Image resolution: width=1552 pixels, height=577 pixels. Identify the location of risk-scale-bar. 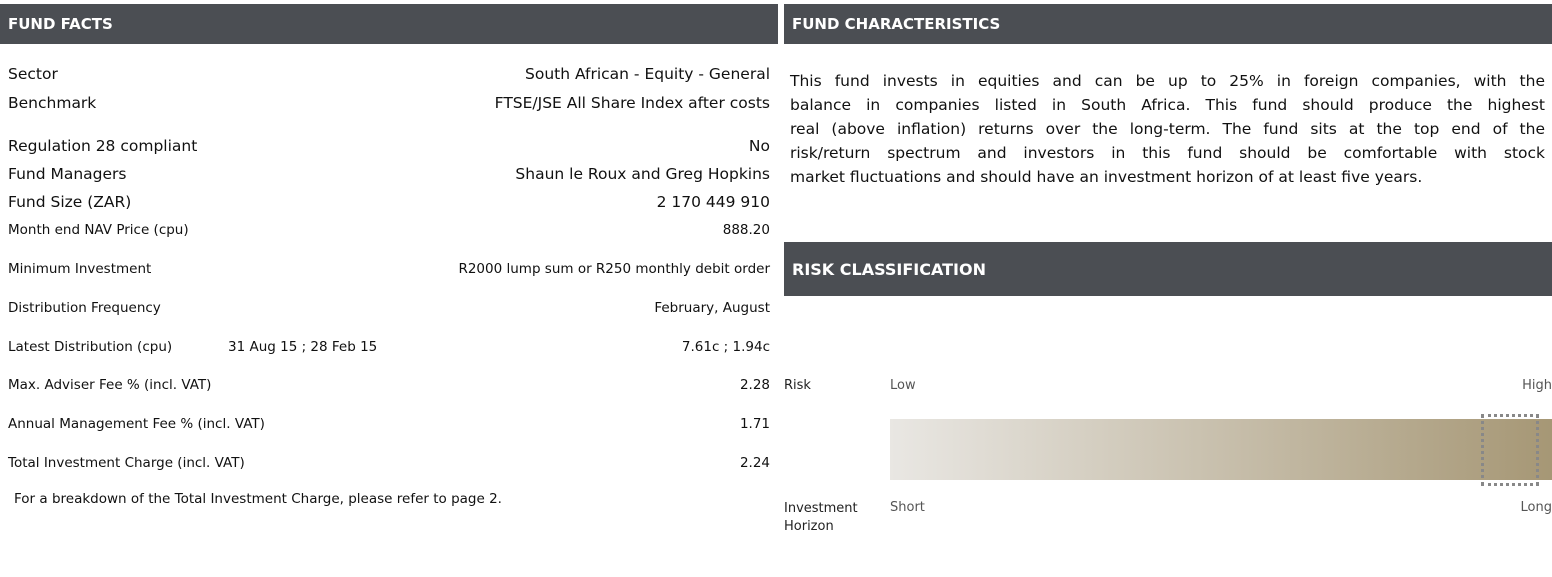
(1221, 449).